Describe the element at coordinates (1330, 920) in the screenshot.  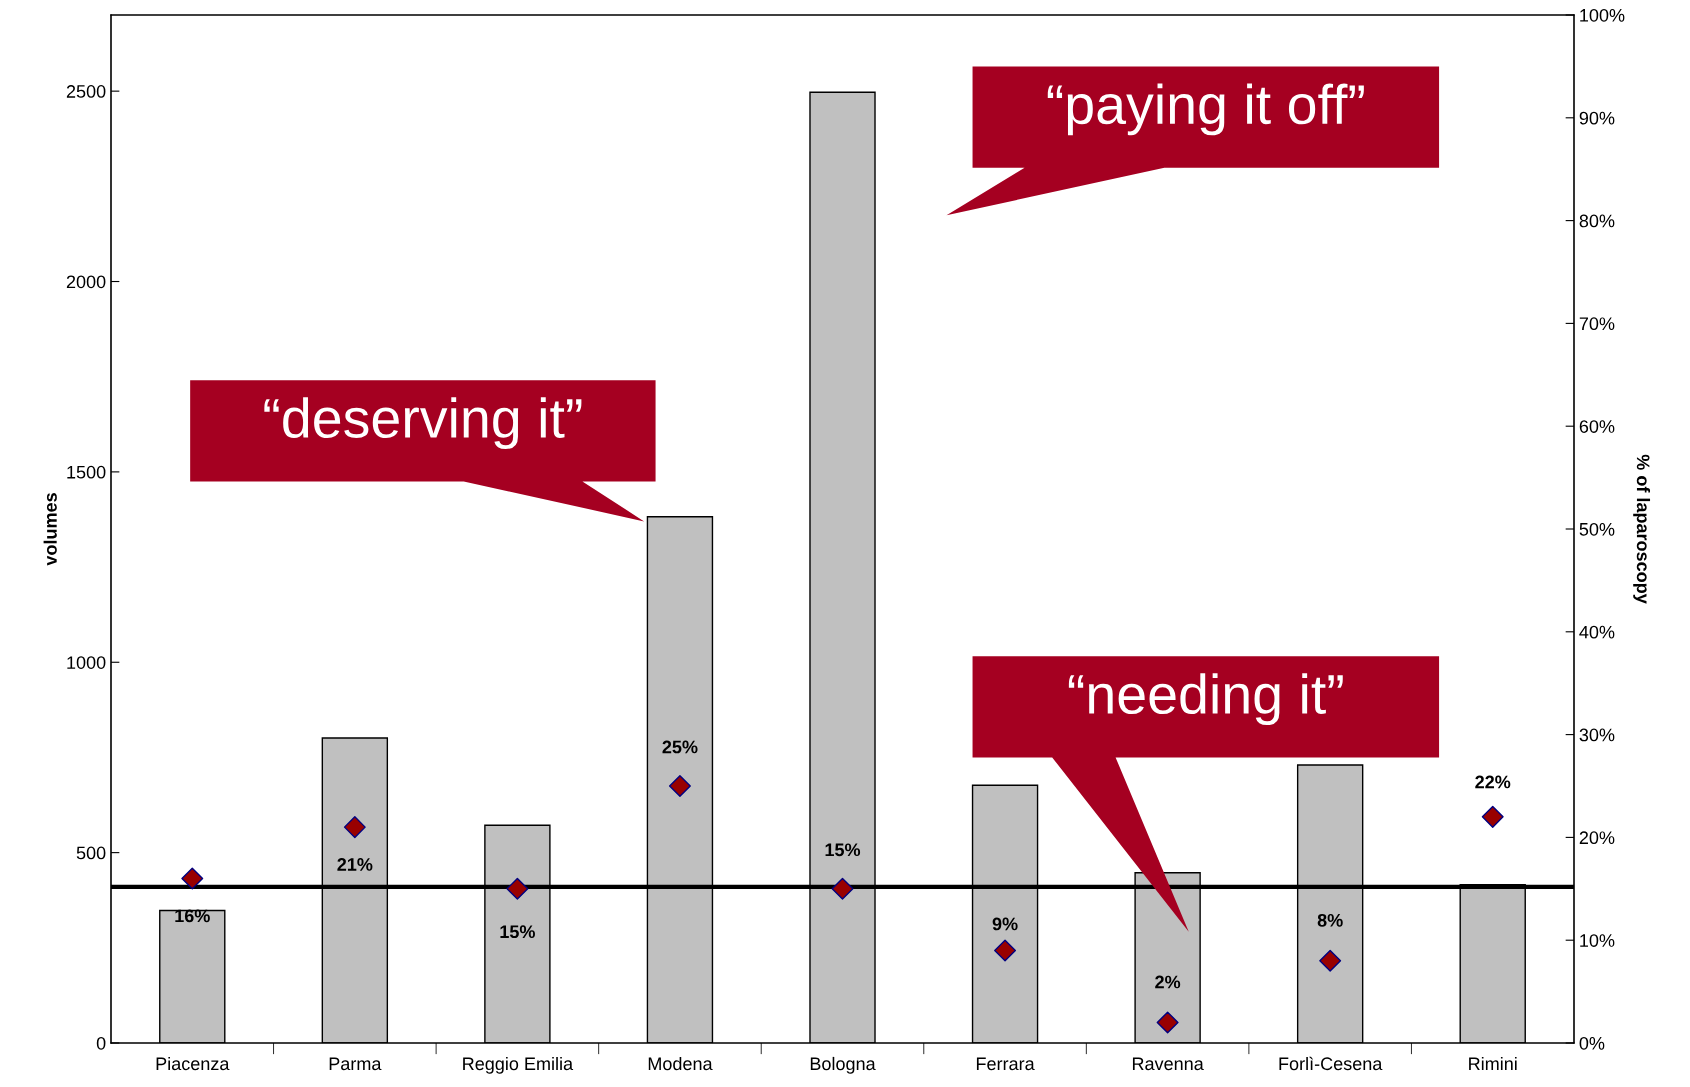
I see `data-label: 8%` at that location.